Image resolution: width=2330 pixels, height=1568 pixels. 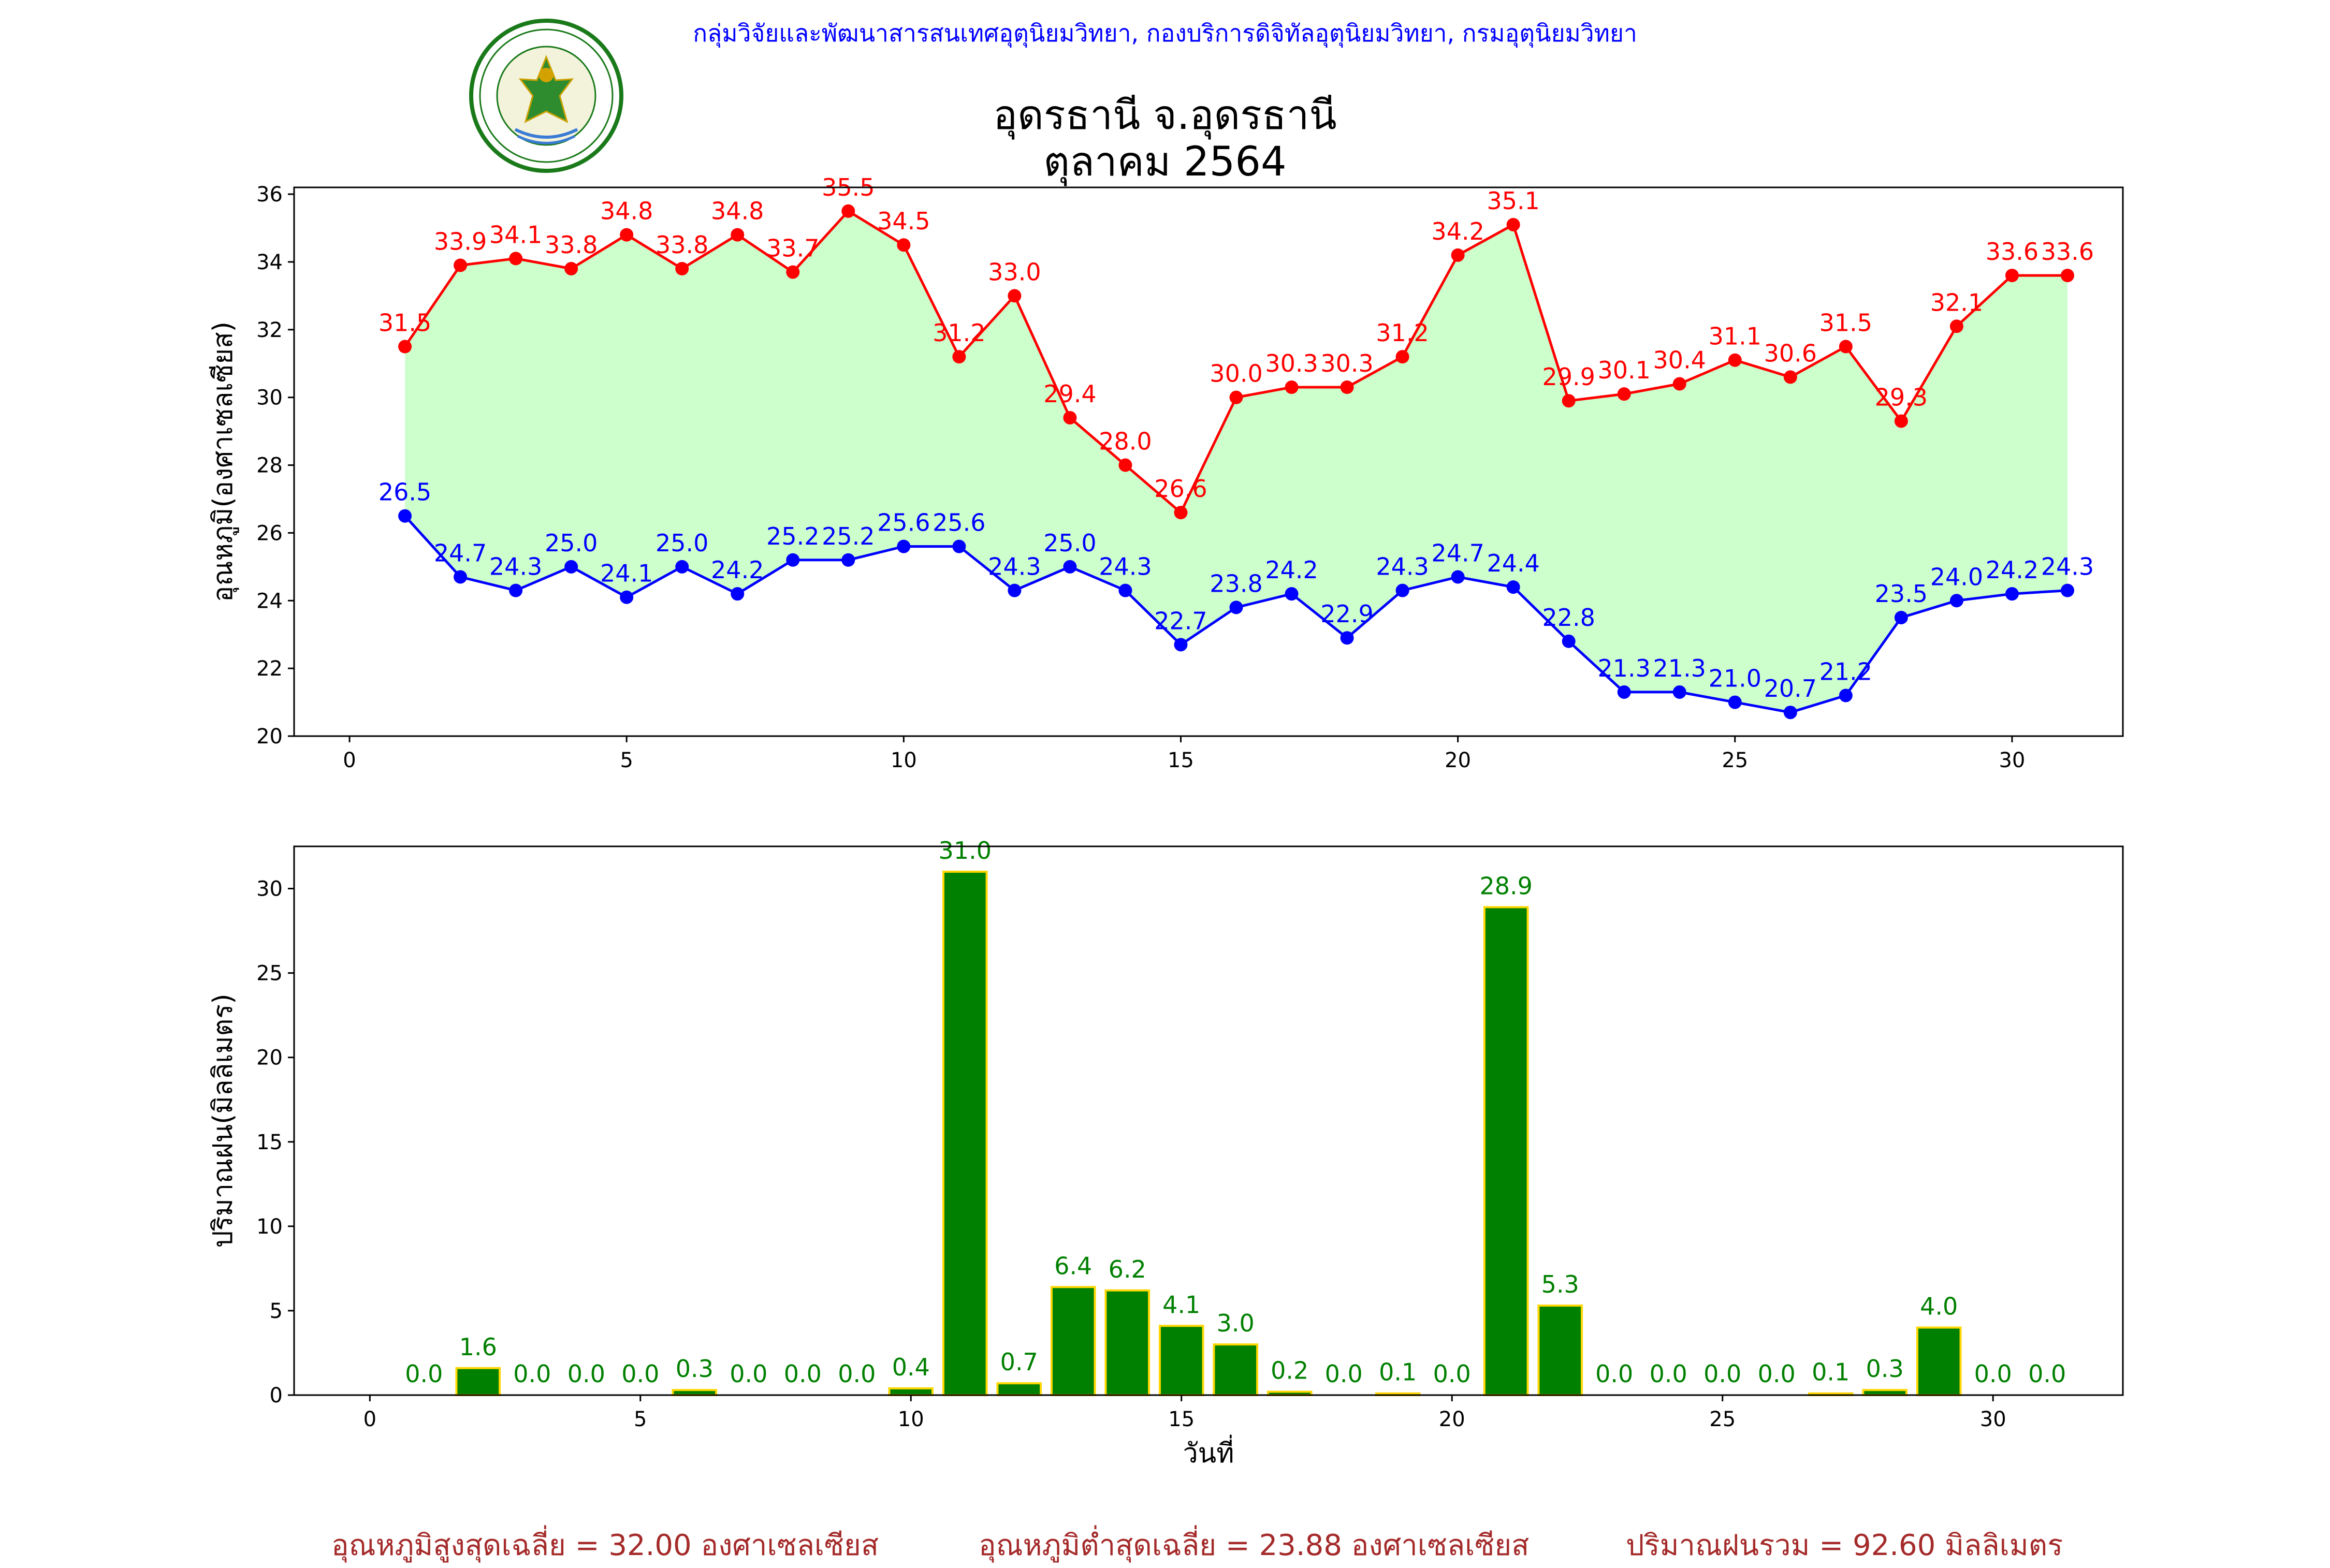 I want to click on rainfall-data-label: 0.3, so click(x=1885, y=1369).